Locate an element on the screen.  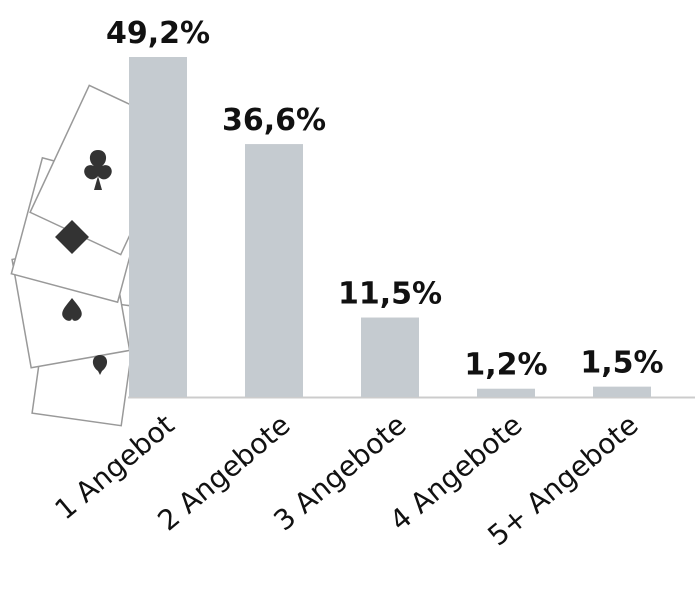
value-label: 36,6% is located at coordinates (274, 120).